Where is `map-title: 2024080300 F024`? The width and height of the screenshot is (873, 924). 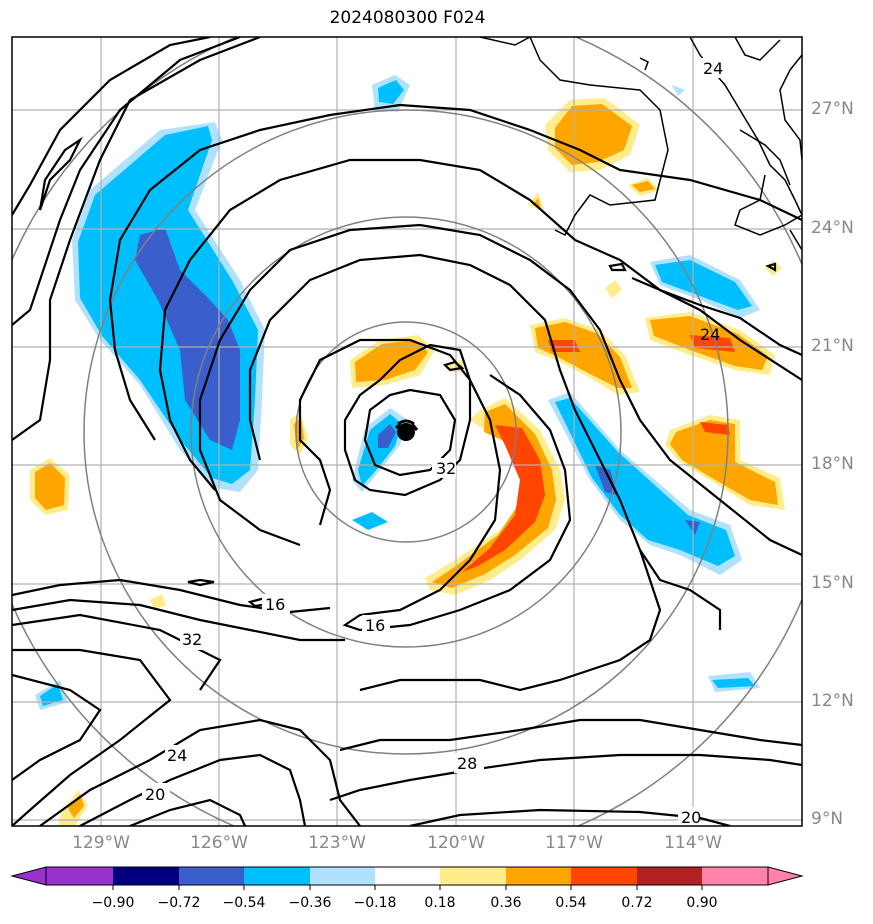 map-title: 2024080300 F024 is located at coordinates (407, 18).